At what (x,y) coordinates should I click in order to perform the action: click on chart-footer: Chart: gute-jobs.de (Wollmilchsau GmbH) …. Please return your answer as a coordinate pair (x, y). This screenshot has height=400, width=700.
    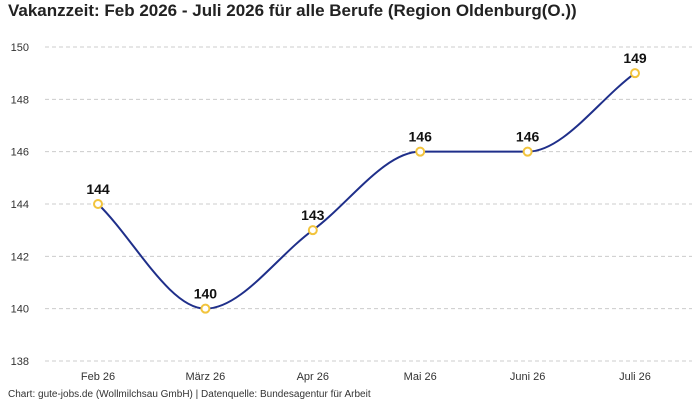
    Looking at the image, I should click on (189, 394).